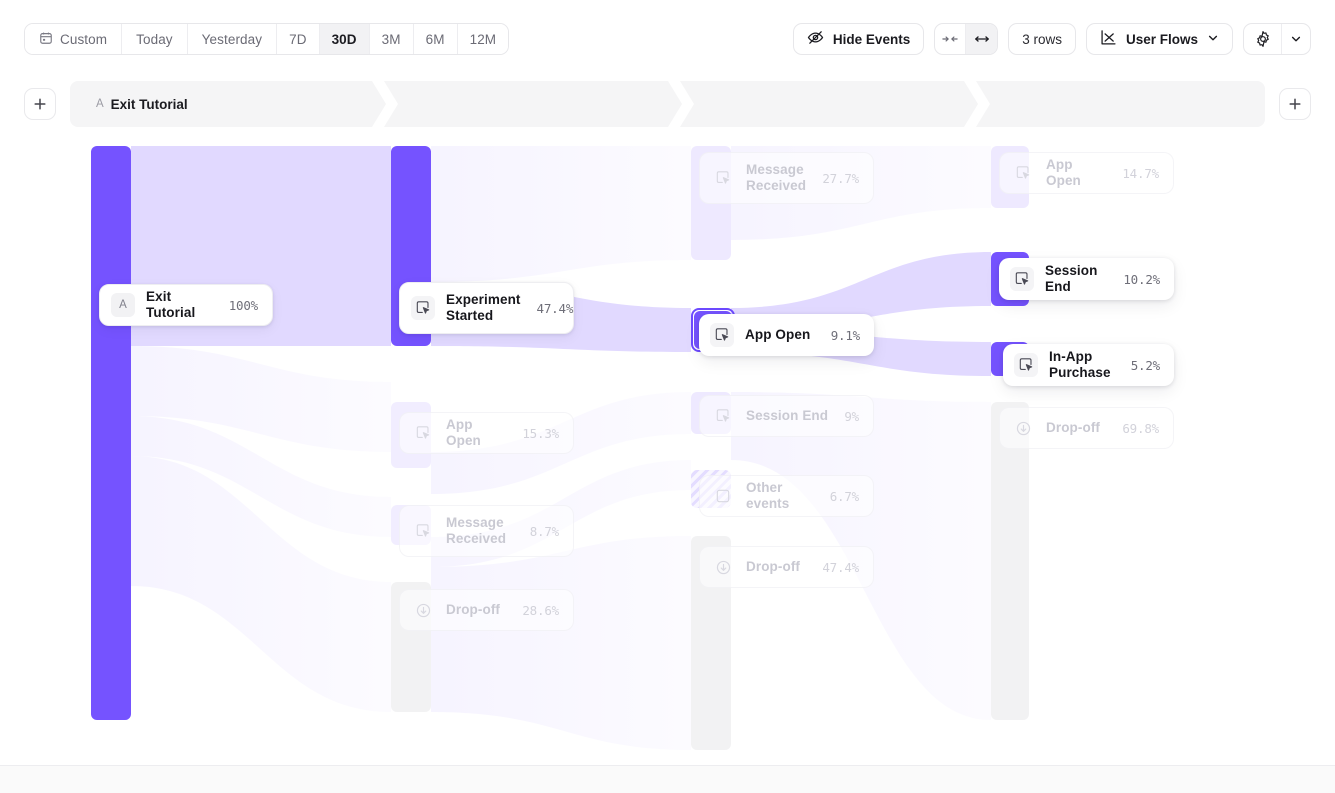  I want to click on chevron-down-icon, so click(1213, 39).